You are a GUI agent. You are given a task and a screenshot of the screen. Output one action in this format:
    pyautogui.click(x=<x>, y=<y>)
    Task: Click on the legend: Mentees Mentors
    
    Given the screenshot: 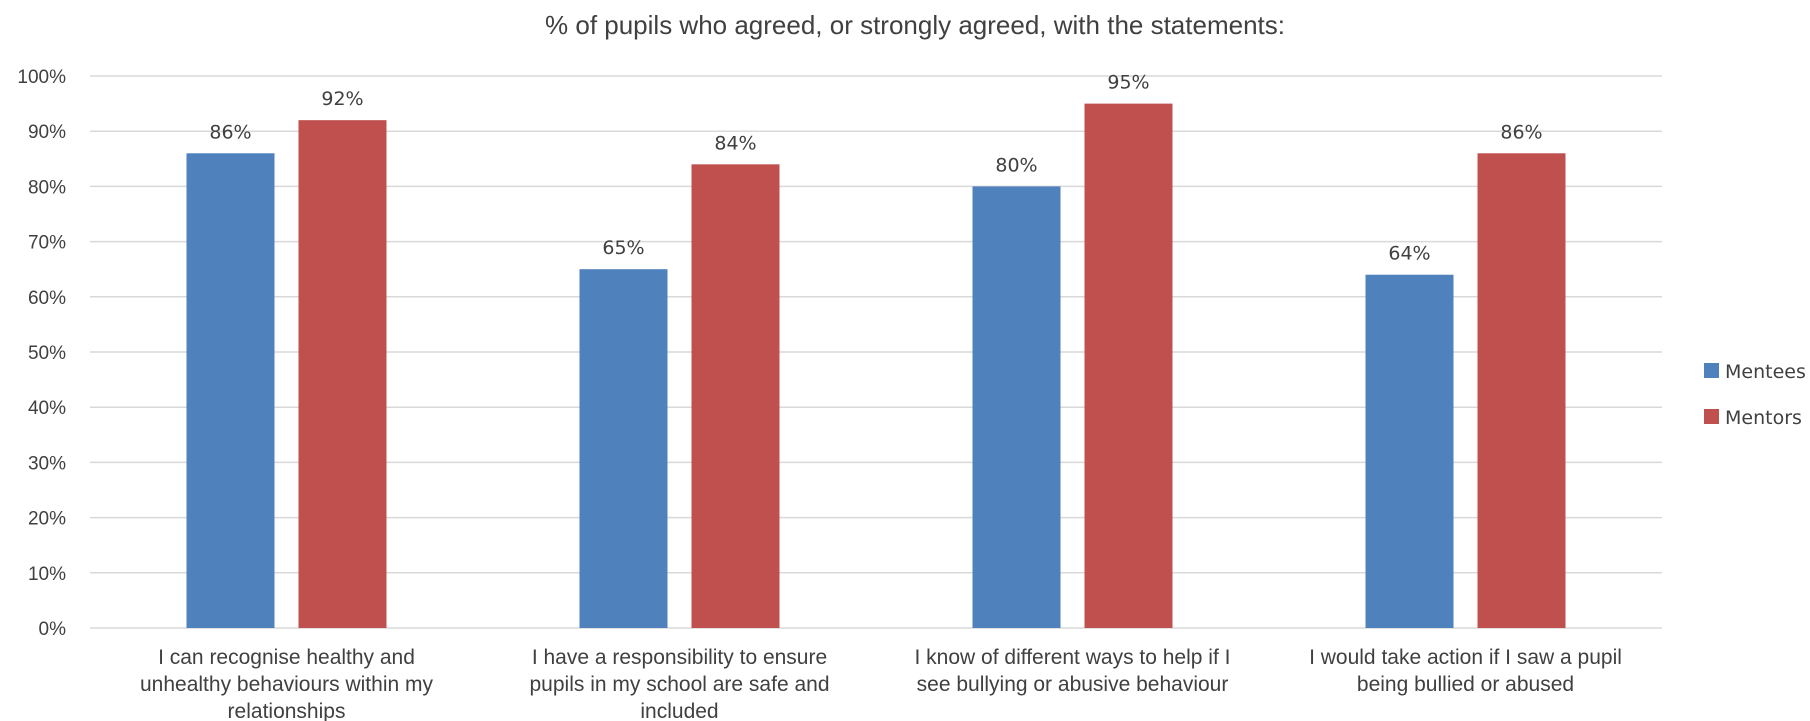 What is the action you would take?
    pyautogui.click(x=1755, y=395)
    